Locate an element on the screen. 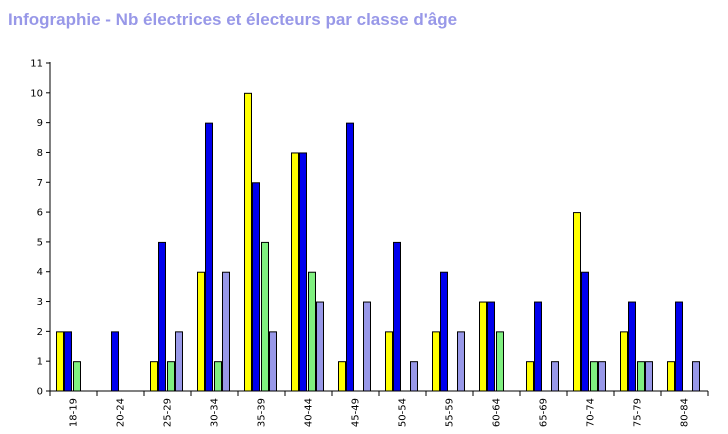  x-tick-label: 40-44 is located at coordinates (309, 412).